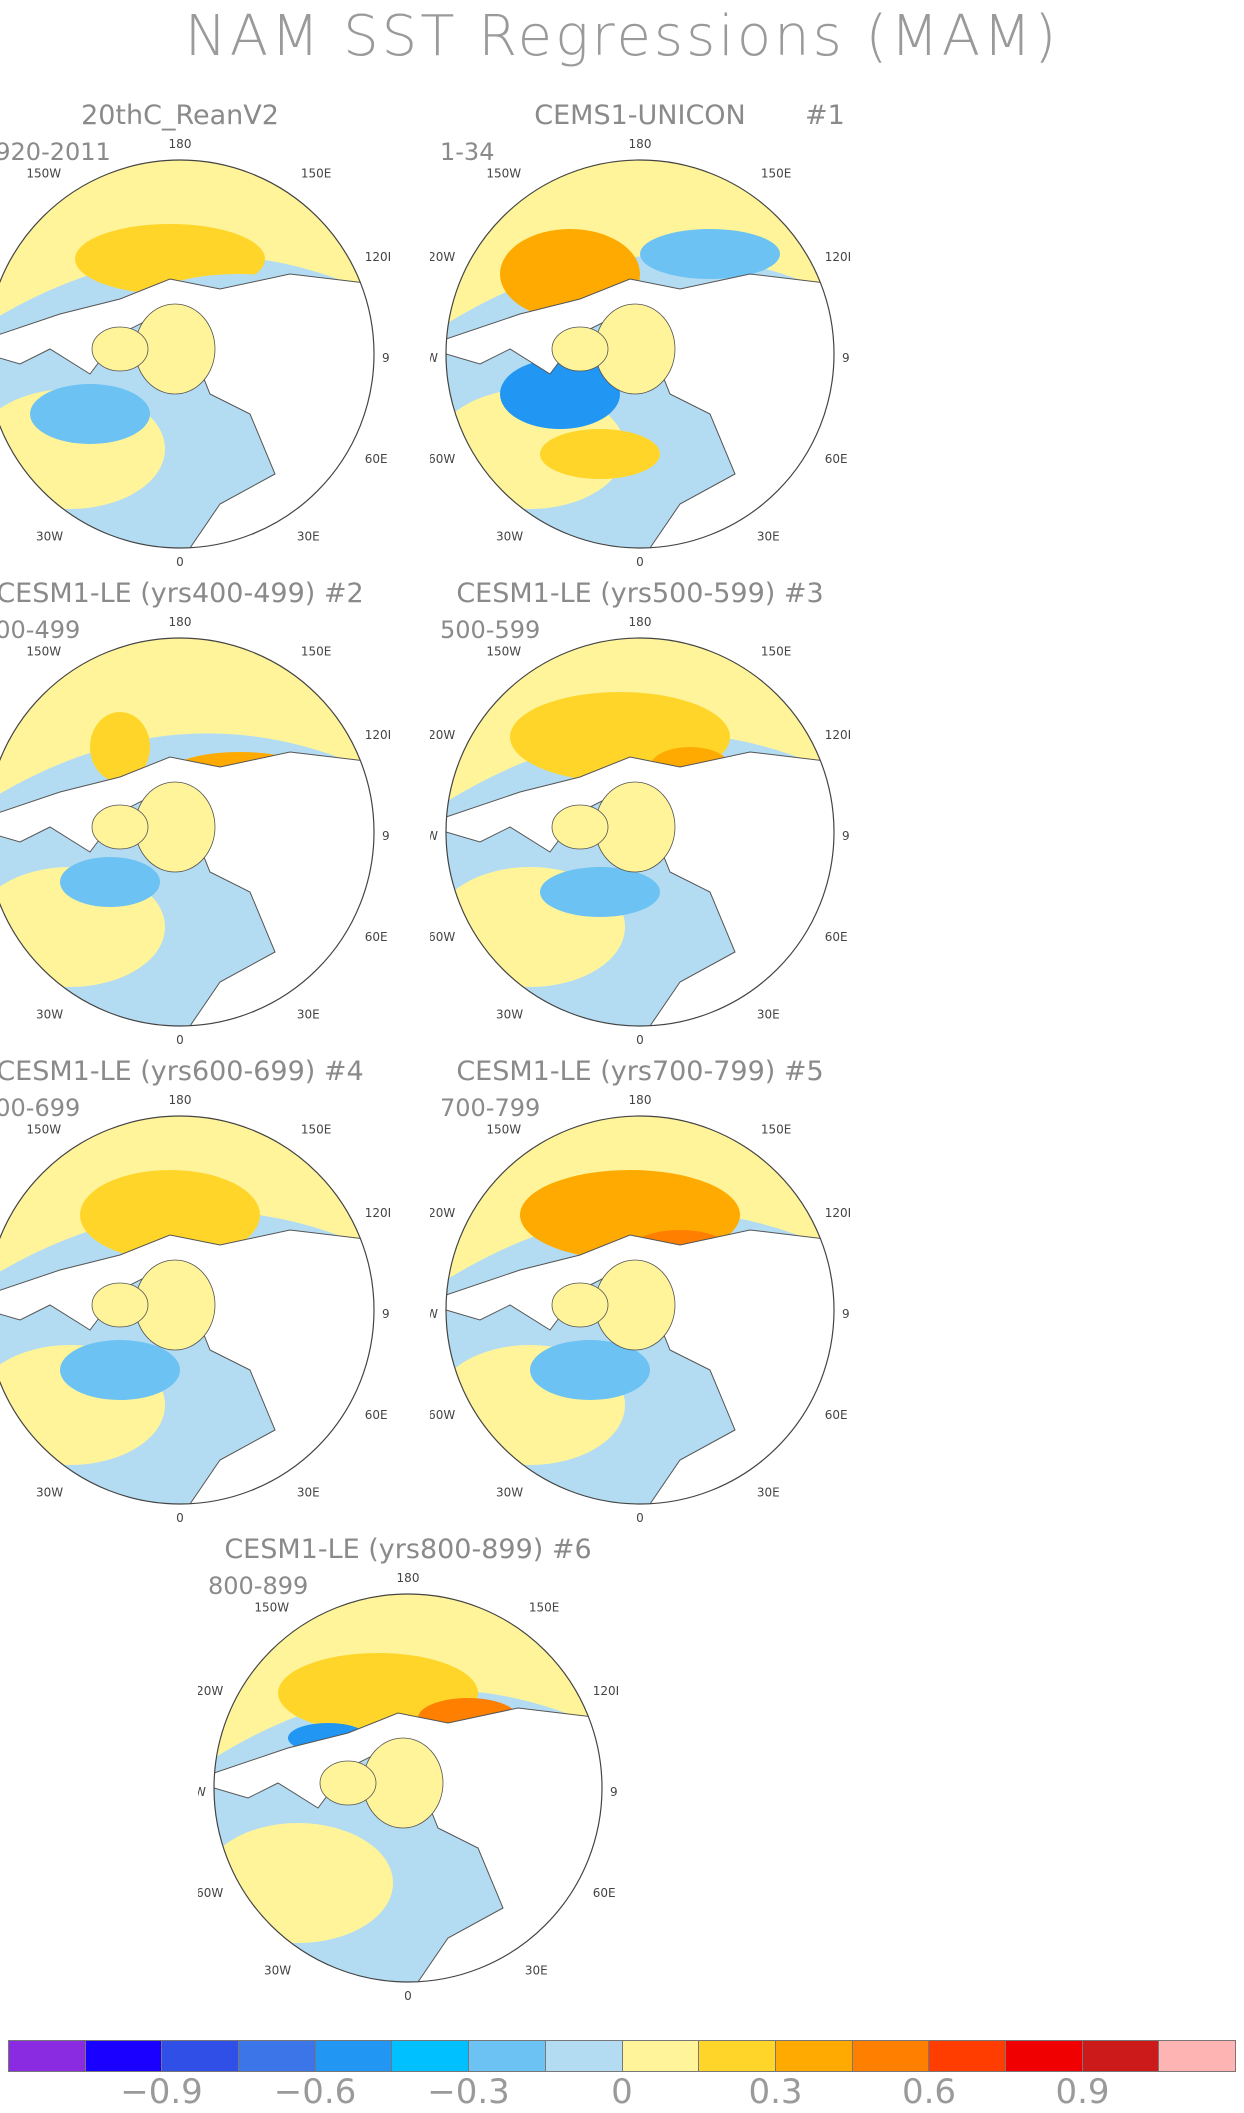 The width and height of the screenshot is (1244, 2113). What do you see at coordinates (490, 1108) in the screenshot?
I see `period-label: 700-799` at bounding box center [490, 1108].